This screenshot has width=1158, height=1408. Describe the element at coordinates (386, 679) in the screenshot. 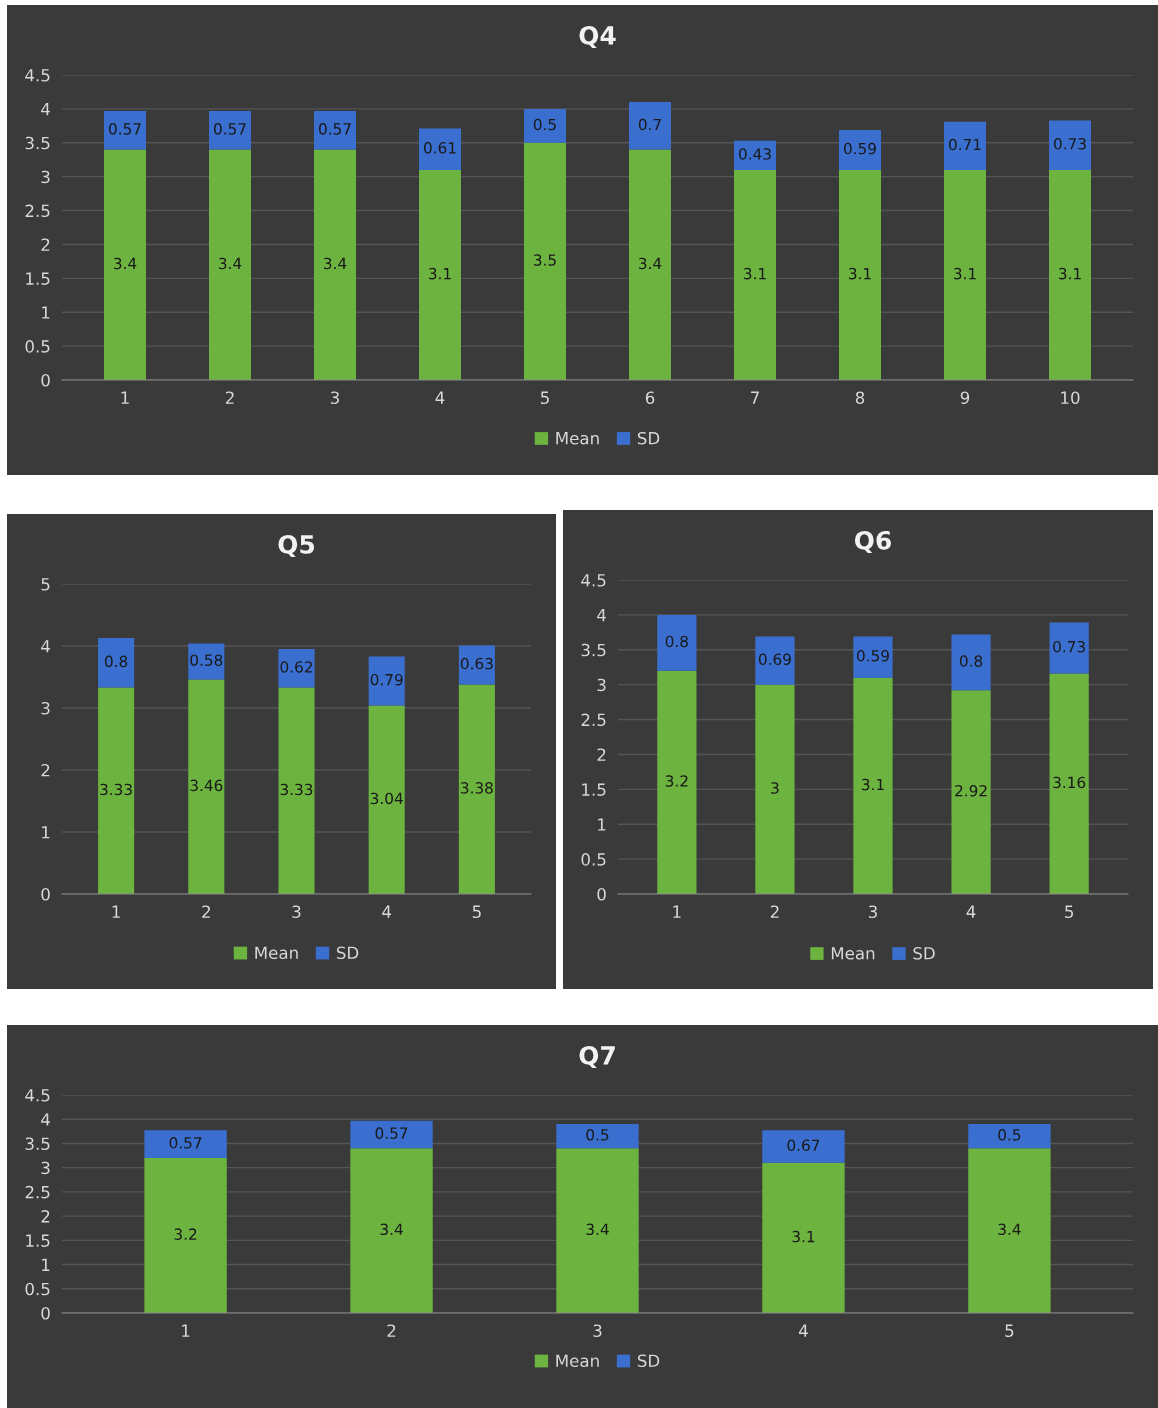

I see `data-label: 0.79` at that location.